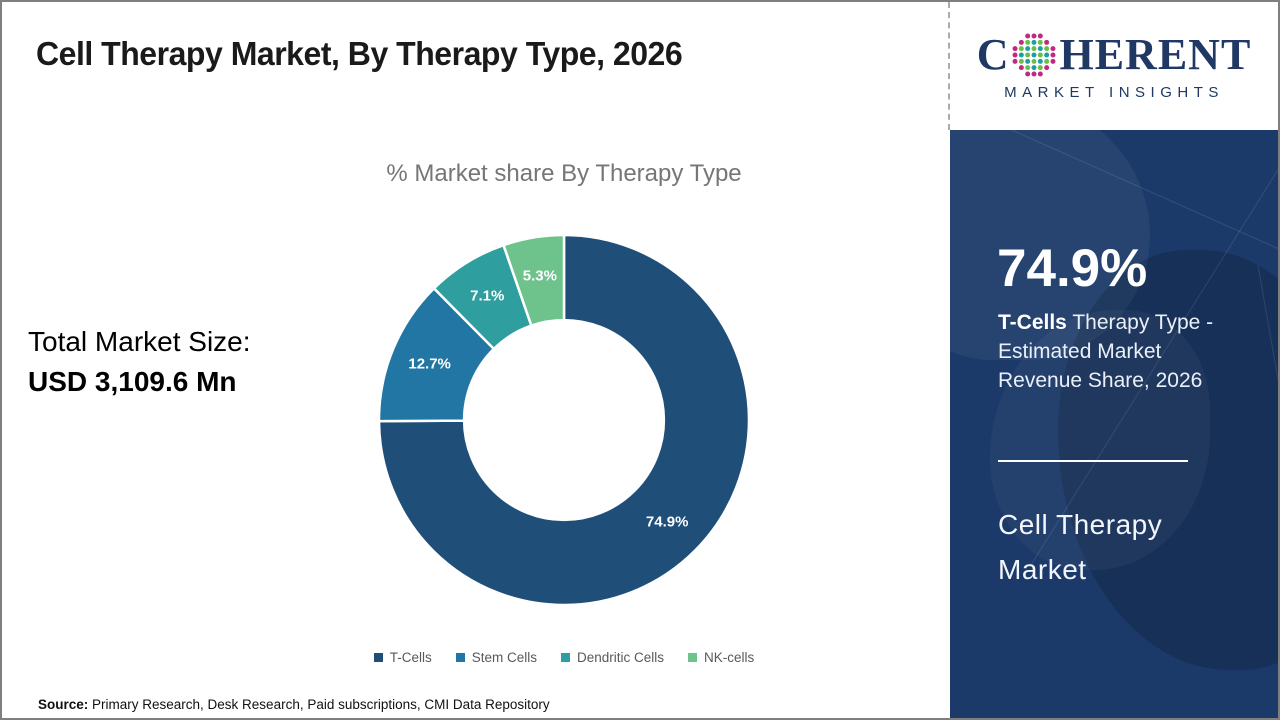 The image size is (1280, 720). What do you see at coordinates (1093, 461) in the screenshot?
I see `panel-divider` at bounding box center [1093, 461].